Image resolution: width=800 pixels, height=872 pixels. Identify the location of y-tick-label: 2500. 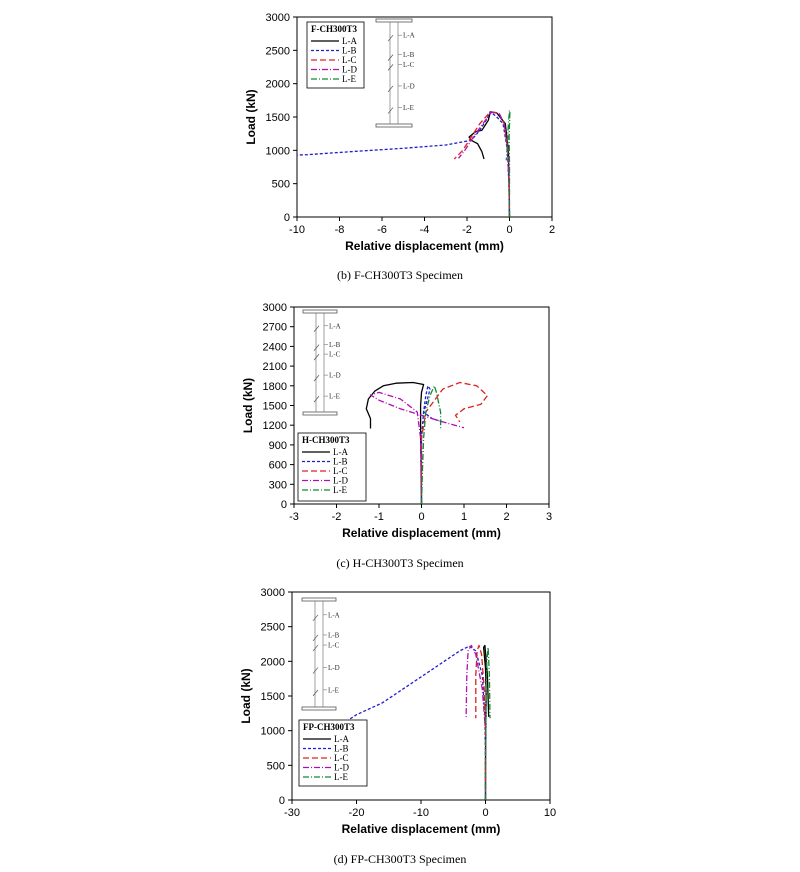
(278, 51).